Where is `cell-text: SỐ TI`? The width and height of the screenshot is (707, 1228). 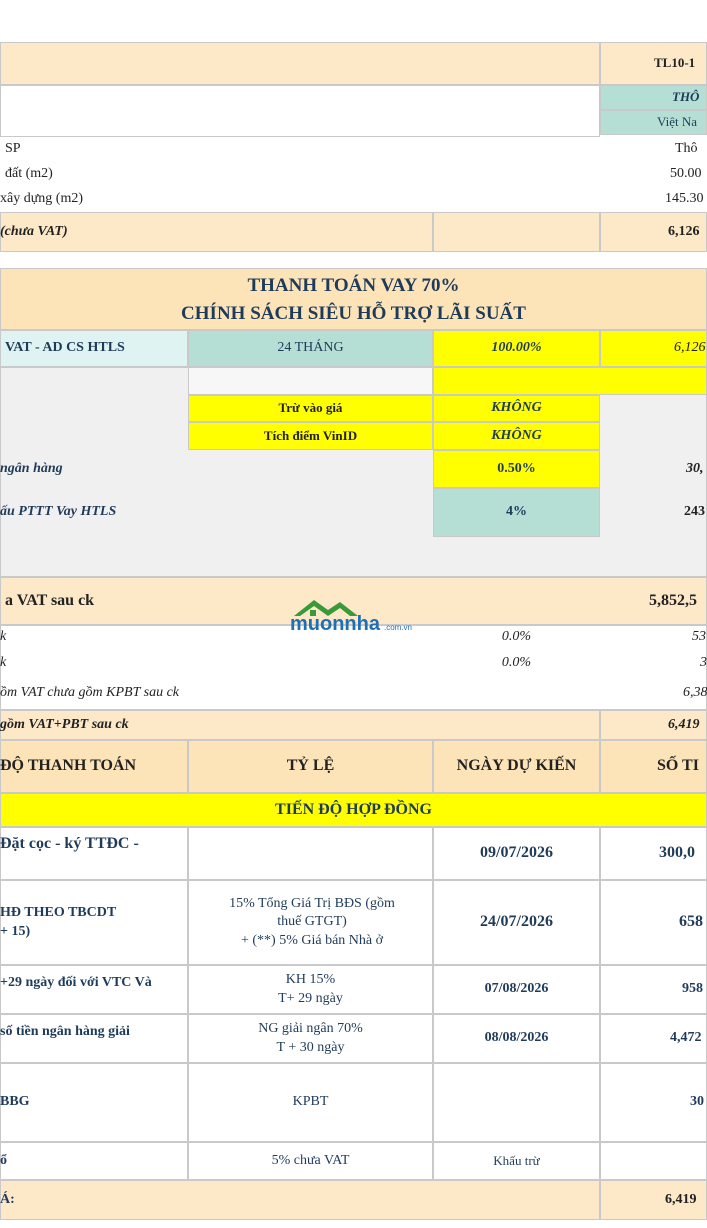 cell-text: SỐ TI is located at coordinates (678, 766).